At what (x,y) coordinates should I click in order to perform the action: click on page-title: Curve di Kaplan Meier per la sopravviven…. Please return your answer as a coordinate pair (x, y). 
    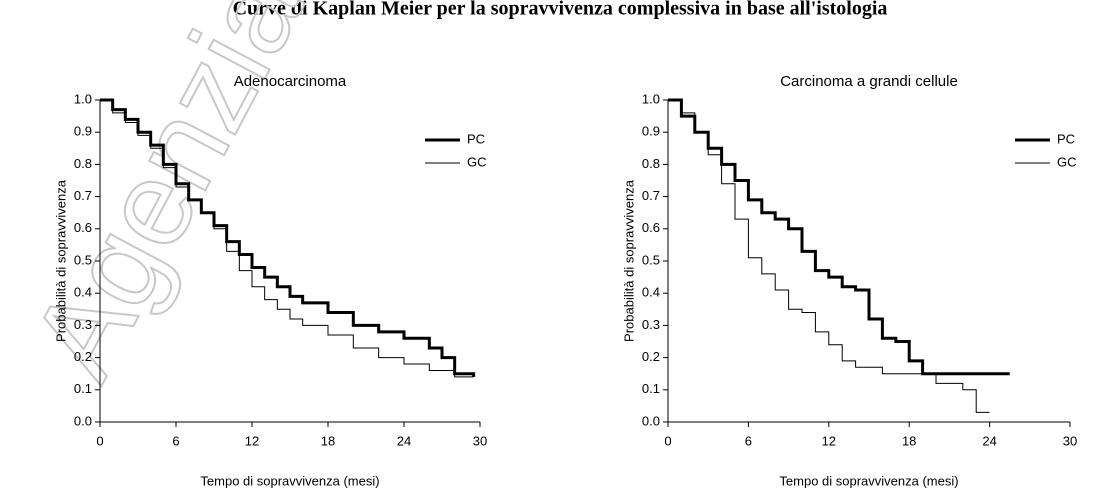
    Looking at the image, I should click on (560, 10).